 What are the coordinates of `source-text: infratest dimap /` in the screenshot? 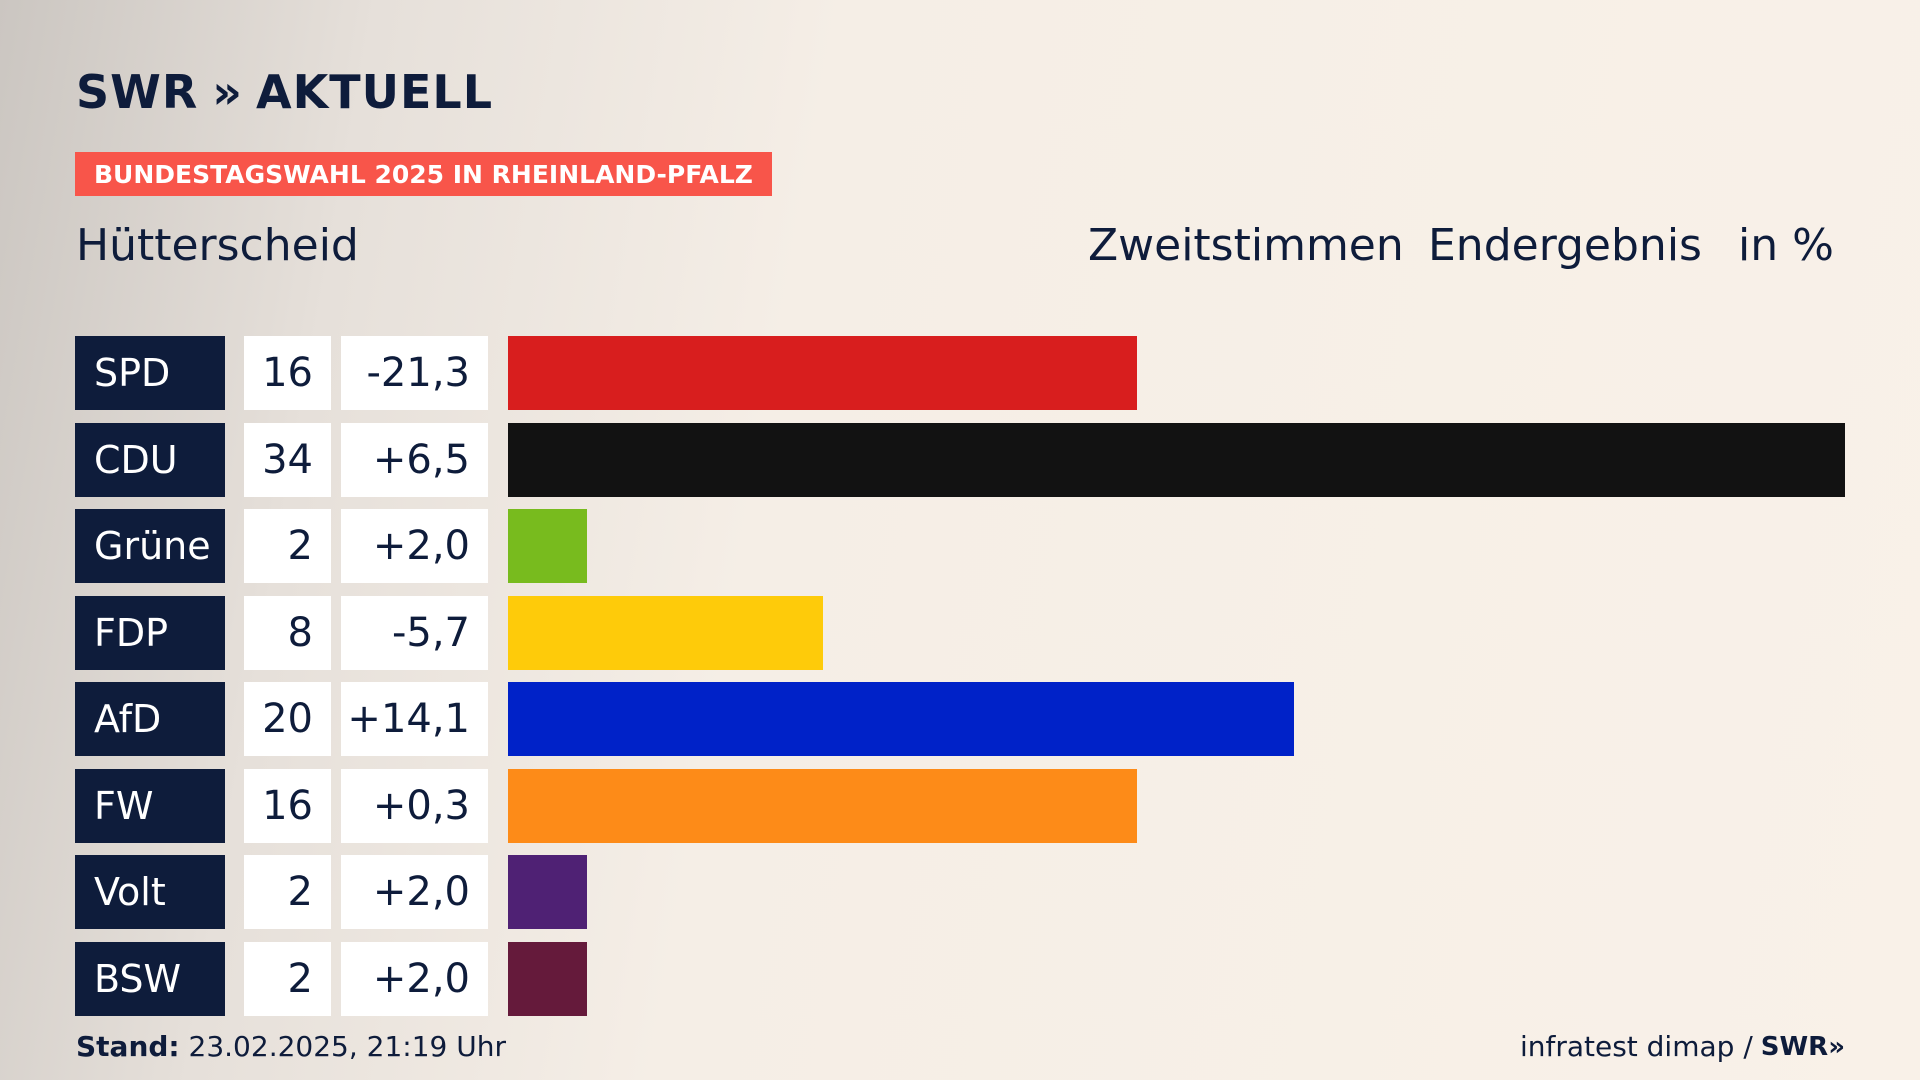 It's located at (1636, 1046).